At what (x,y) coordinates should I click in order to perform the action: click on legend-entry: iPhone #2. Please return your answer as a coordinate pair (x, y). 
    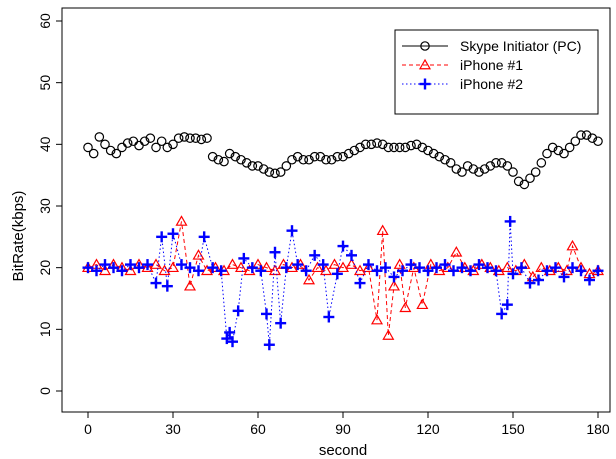
    Looking at the image, I should click on (462, 84).